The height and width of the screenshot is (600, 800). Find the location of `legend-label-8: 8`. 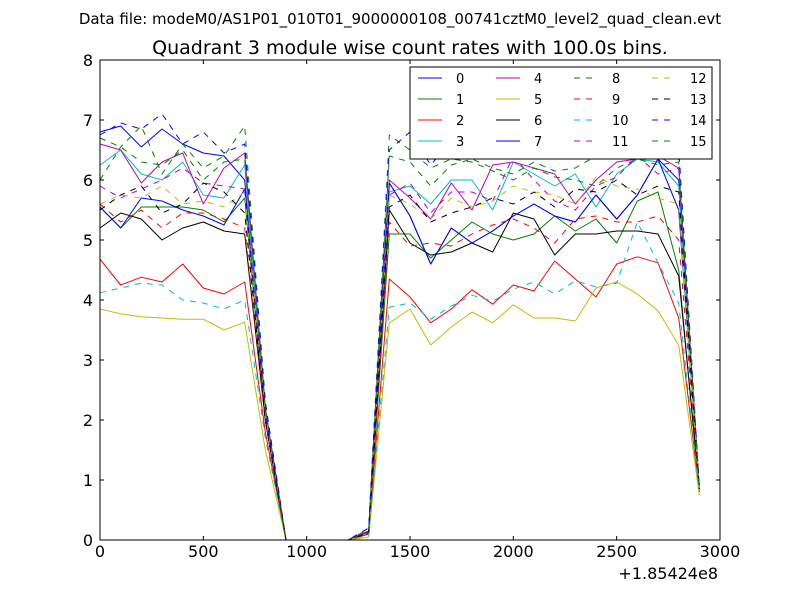

legend-label-8: 8 is located at coordinates (616, 79).